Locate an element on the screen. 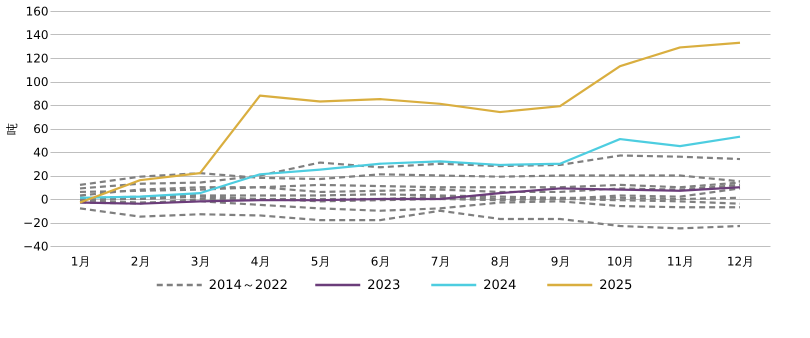 Image resolution: width=810 pixels, height=338 pixels. y-tick-label: 80 is located at coordinates (40, 105).